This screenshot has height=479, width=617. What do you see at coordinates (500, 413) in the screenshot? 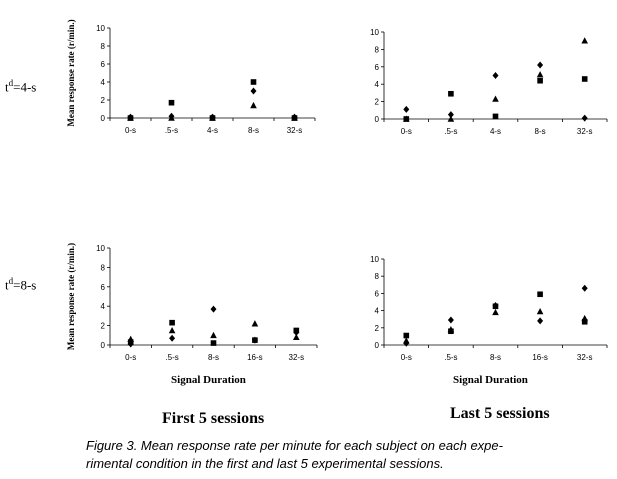
I see `column-label-last: Last 5 sessions` at bounding box center [500, 413].